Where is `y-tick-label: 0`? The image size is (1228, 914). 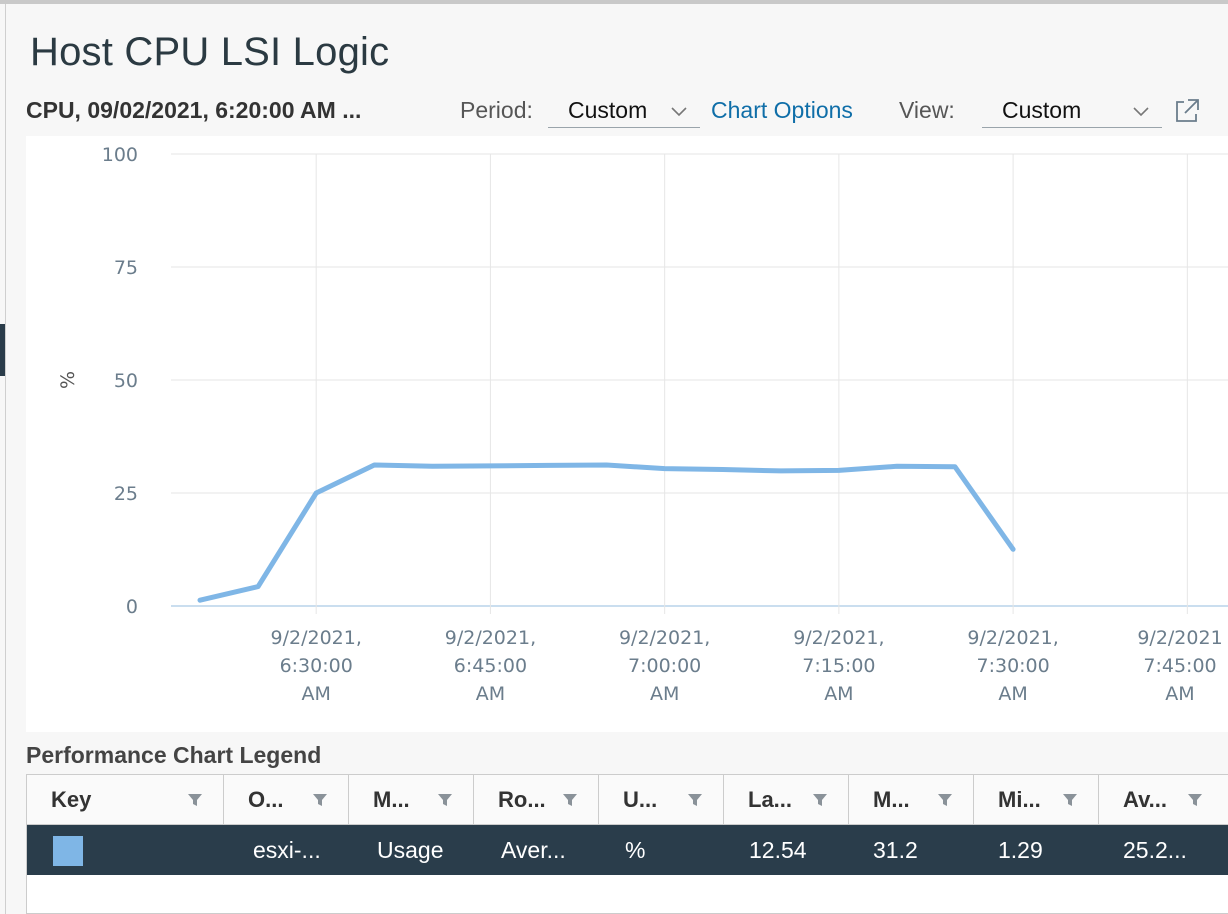 y-tick-label: 0 is located at coordinates (132, 607).